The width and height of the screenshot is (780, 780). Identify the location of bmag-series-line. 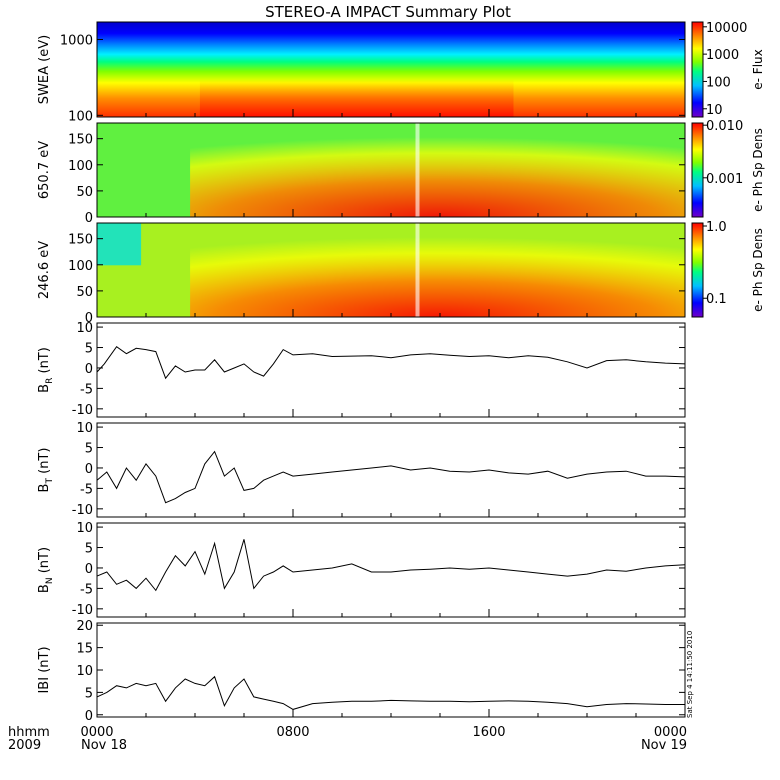
(390, 692).